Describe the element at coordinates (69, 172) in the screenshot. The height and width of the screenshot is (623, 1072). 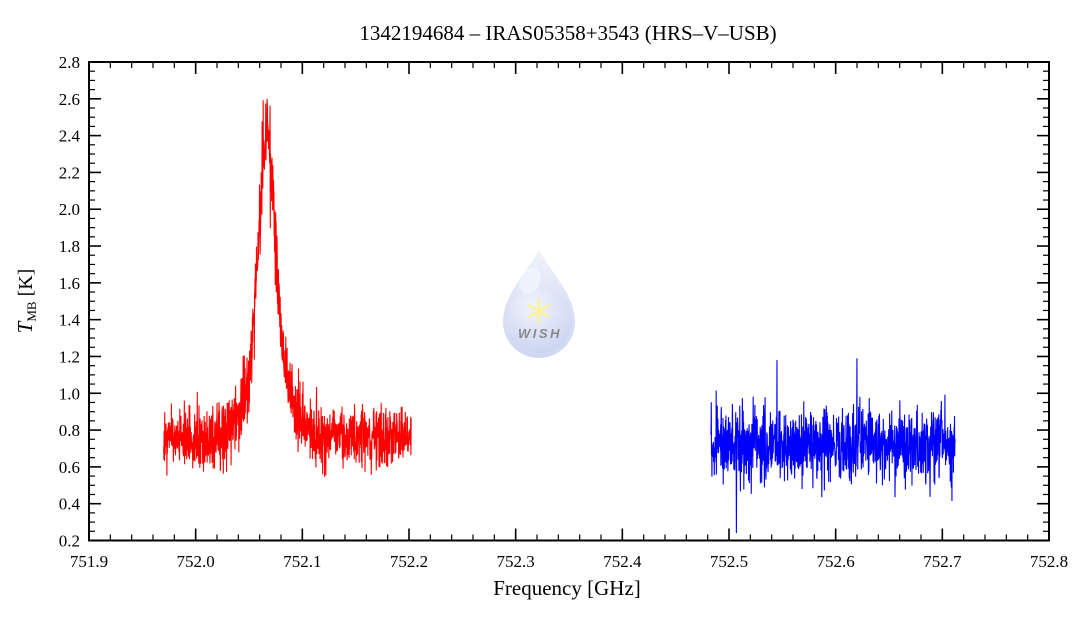
I see `y-tick-label: 2.2` at that location.